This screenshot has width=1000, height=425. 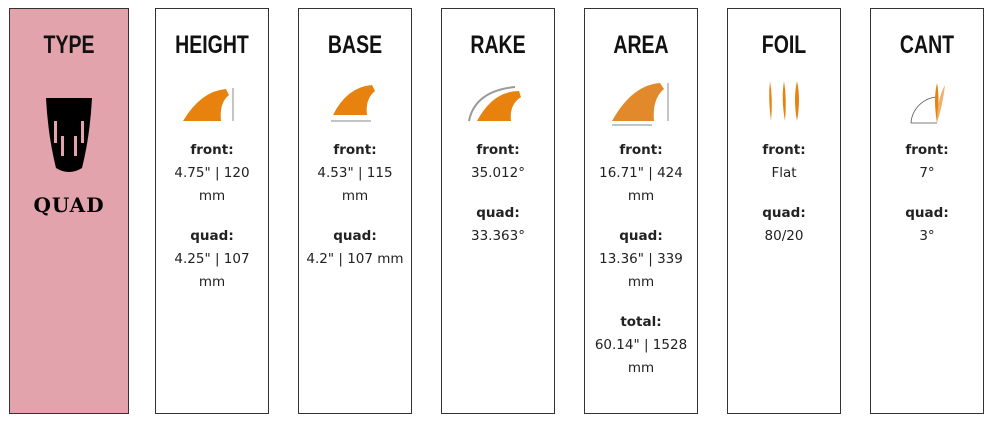 I want to click on spec-value: 16.71" | 424 mm, so click(x=641, y=184).